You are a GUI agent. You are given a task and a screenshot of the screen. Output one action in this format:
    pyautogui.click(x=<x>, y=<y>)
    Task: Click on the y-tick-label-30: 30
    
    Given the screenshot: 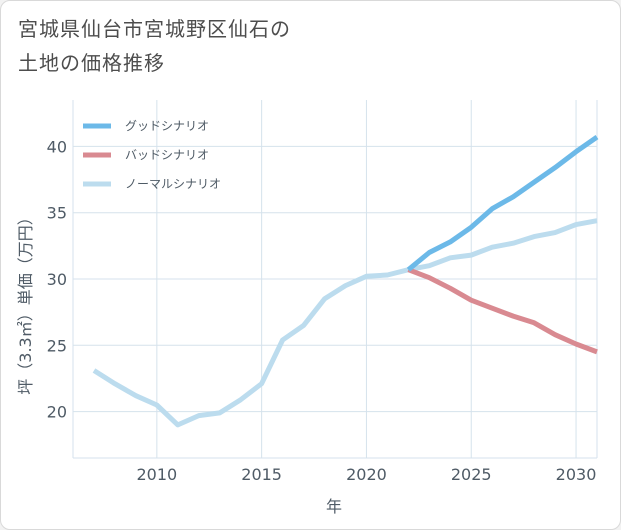 What is the action you would take?
    pyautogui.click(x=57, y=279)
    